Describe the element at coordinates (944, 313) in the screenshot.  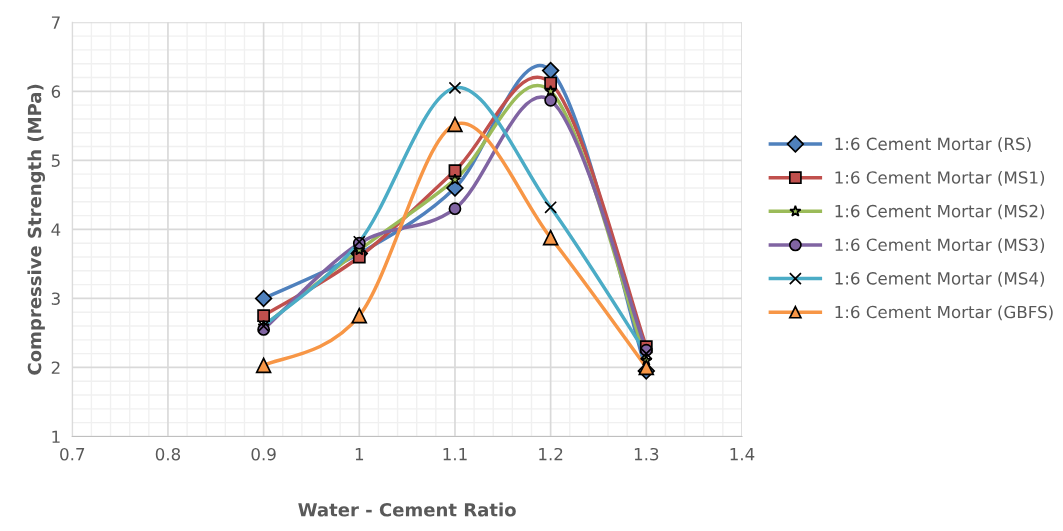
I see `legend-label: 1:6 Cement Mortar (GBFS)` at that location.